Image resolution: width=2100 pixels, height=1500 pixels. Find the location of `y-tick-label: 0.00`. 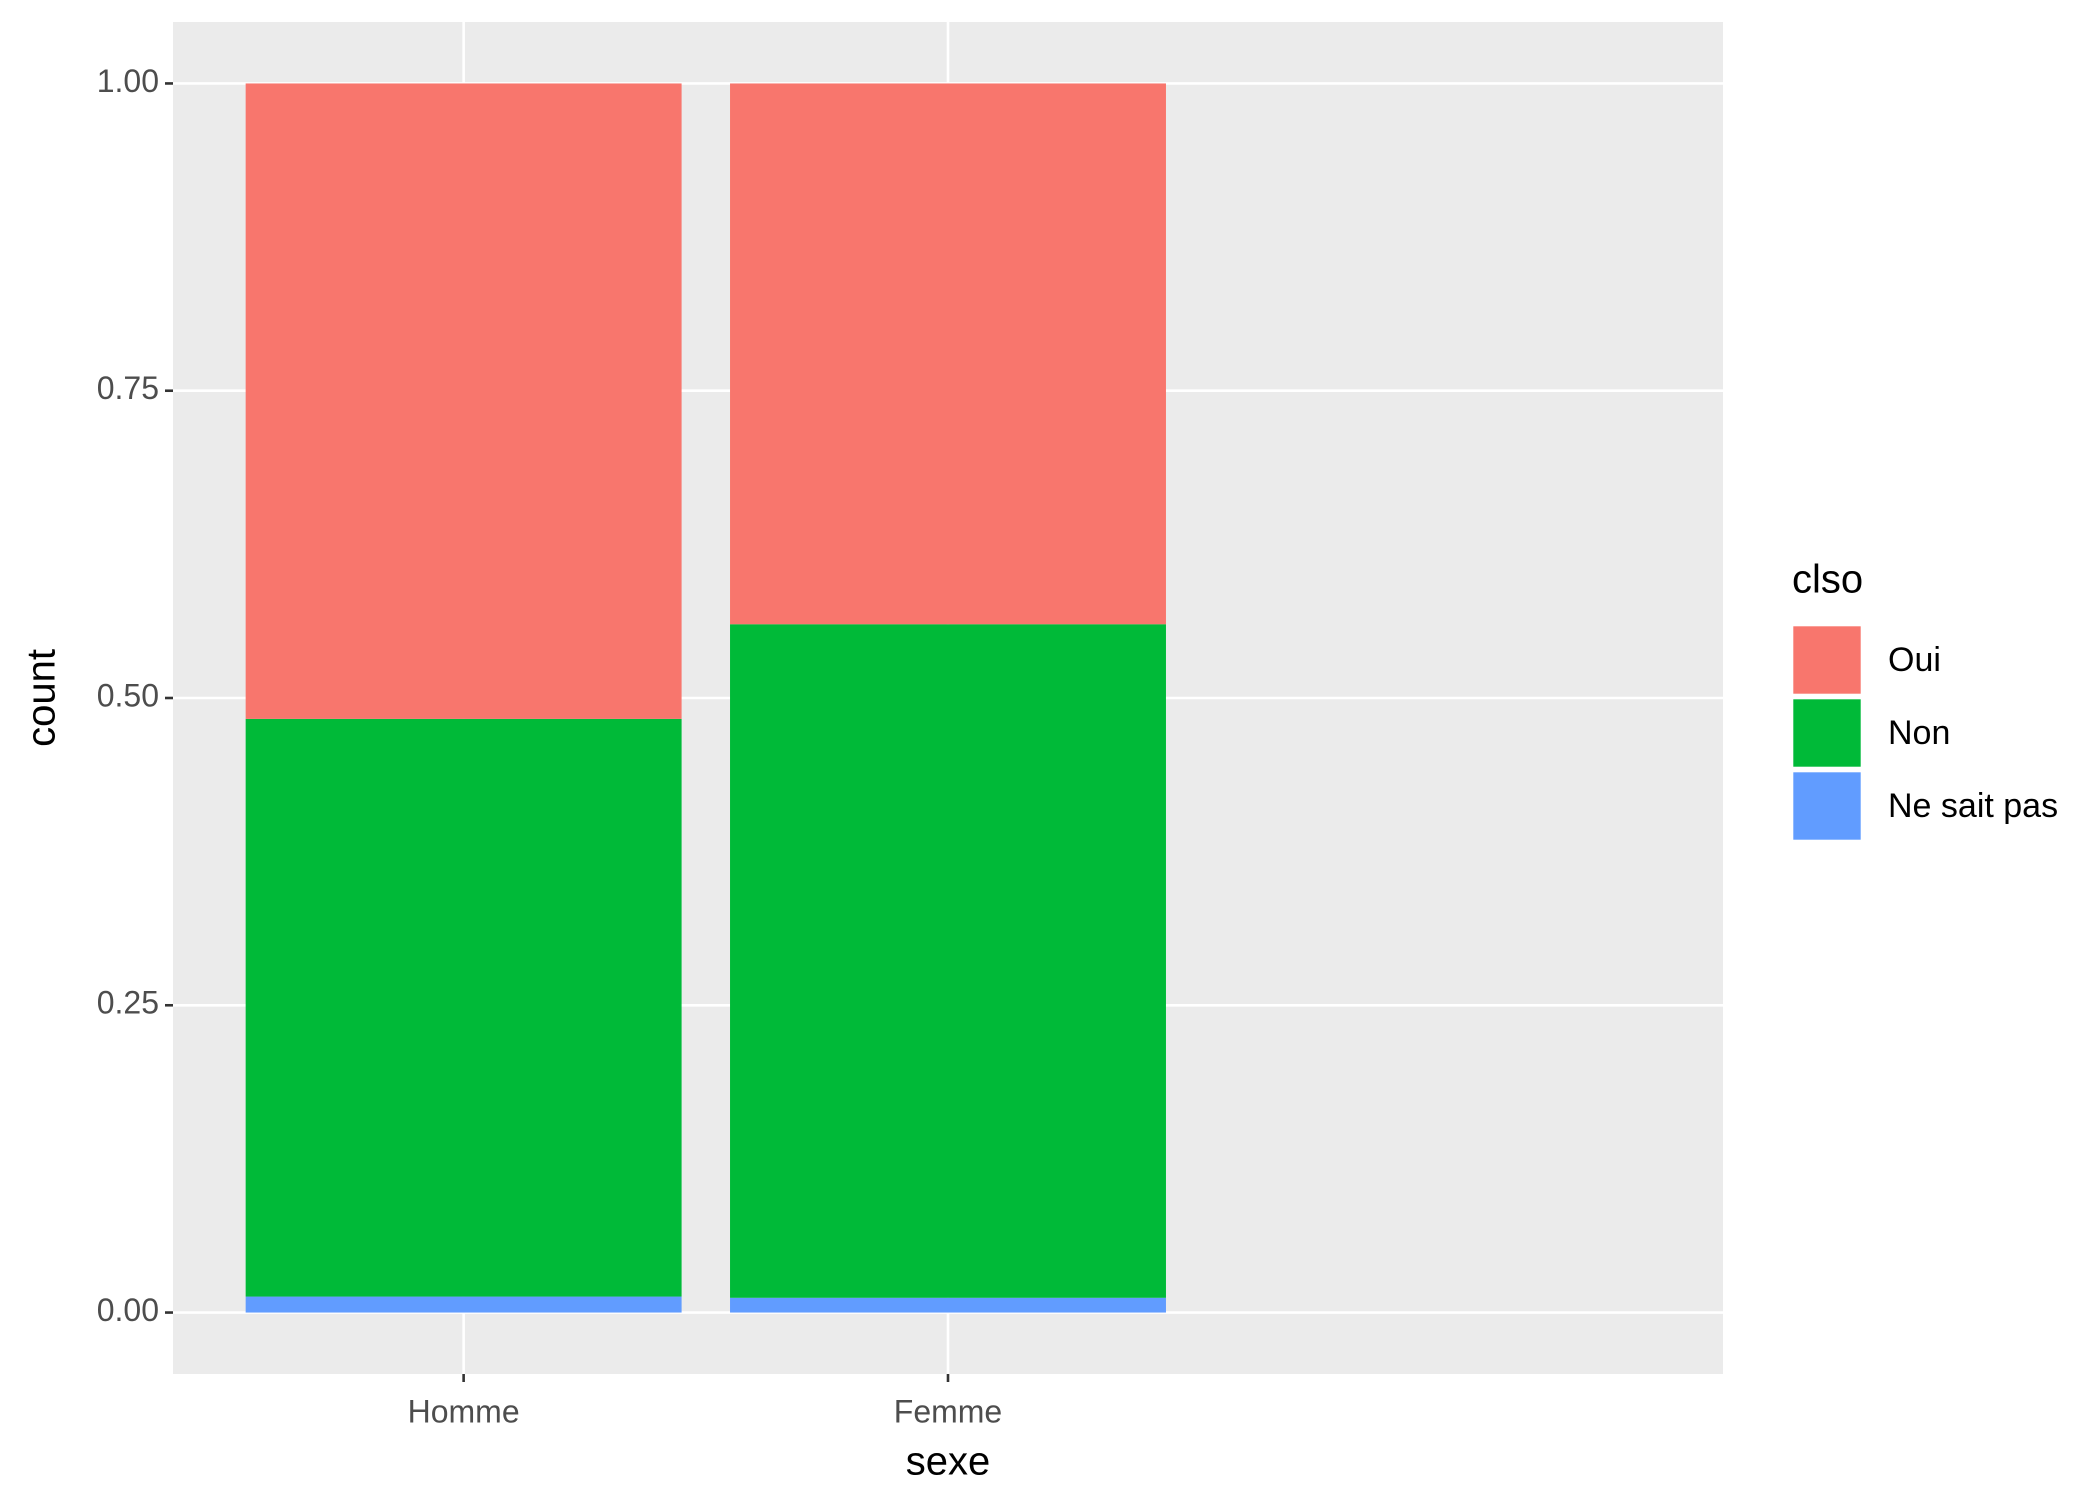

y-tick-label: 0.00 is located at coordinates (128, 1310).